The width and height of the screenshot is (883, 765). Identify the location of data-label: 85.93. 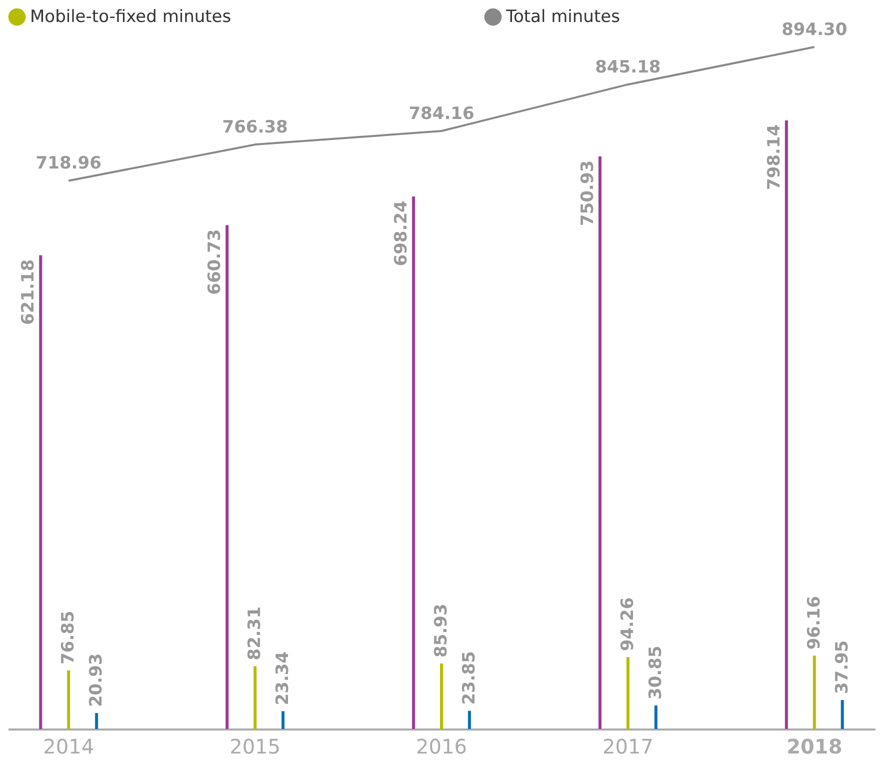
(442, 631).